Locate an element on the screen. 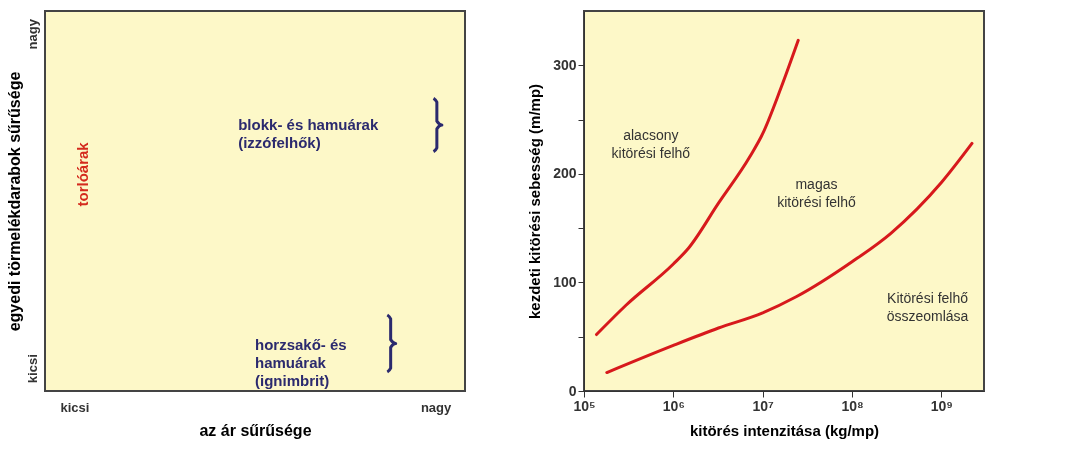 This screenshot has height=470, width=1070. x-tick-label: 10⁷ is located at coordinates (763, 405).